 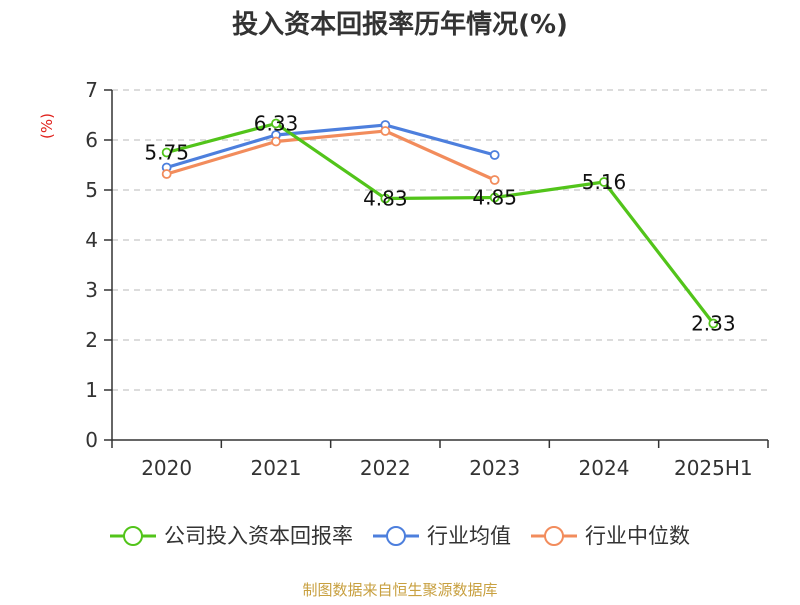 What do you see at coordinates (713, 468) in the screenshot?
I see `x-tick-label: 2025H1` at bounding box center [713, 468].